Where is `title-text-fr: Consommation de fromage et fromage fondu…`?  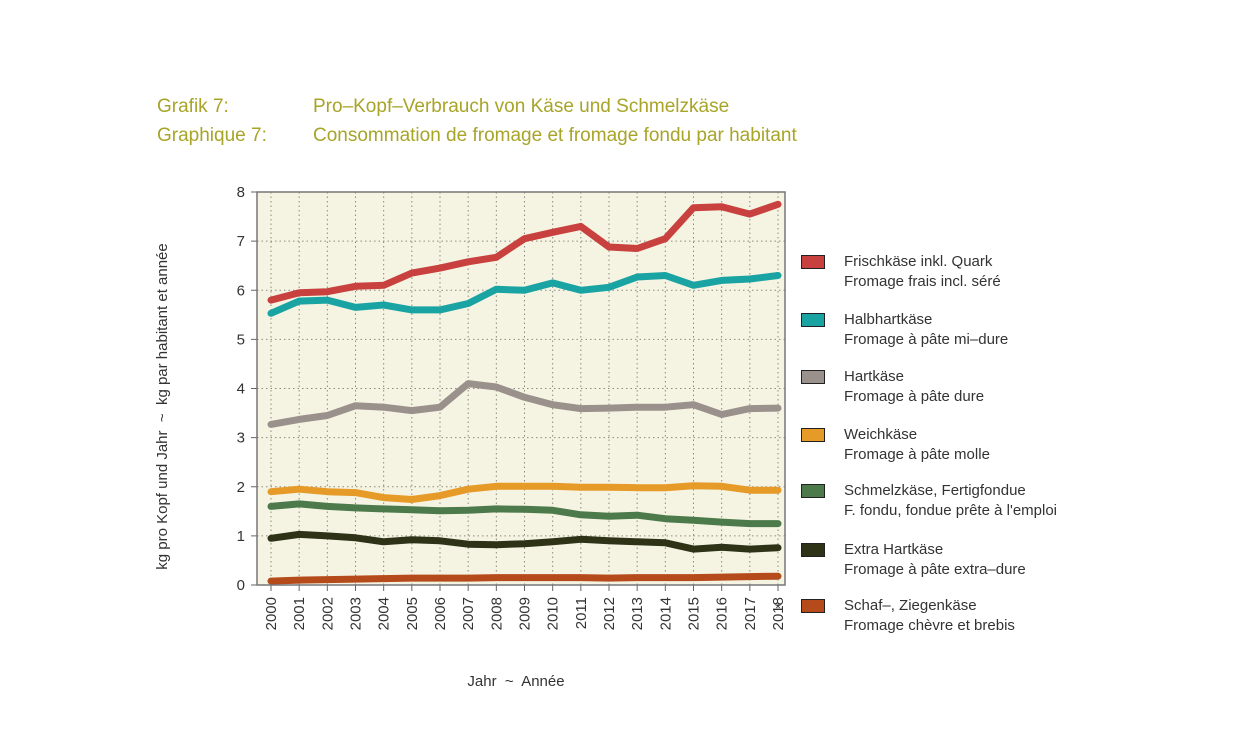
title-text-fr: Consommation de fromage et fromage fondu… is located at coordinates (555, 135).